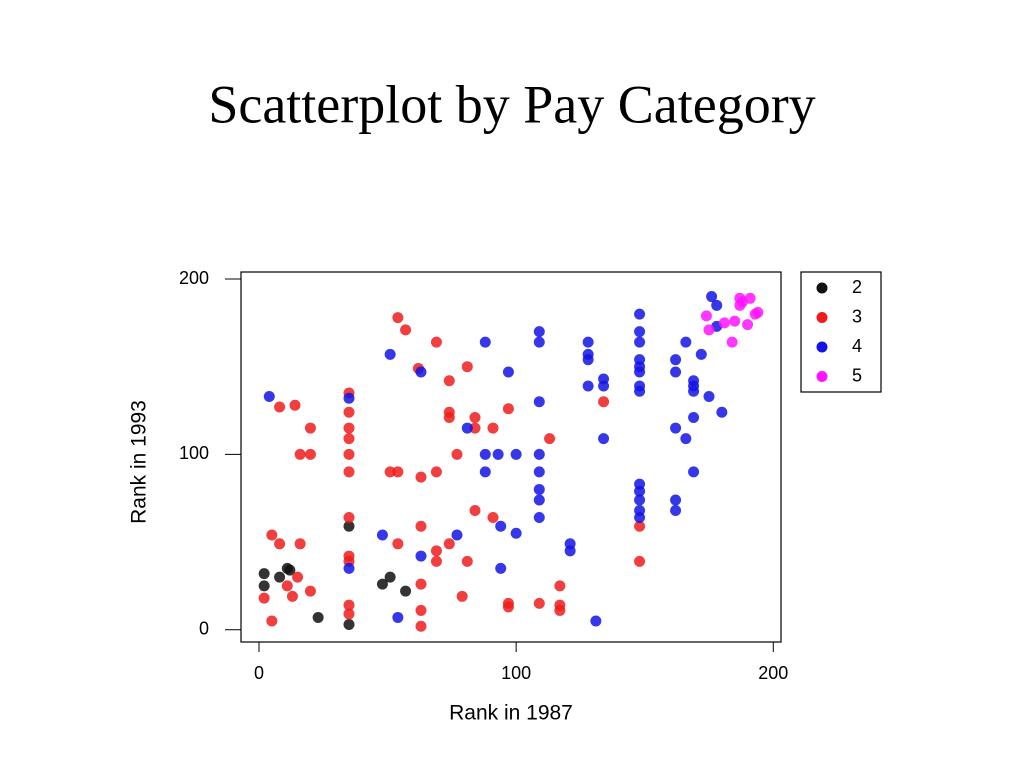  What do you see at coordinates (194, 278) in the screenshot?
I see `y-tick-label: 200` at bounding box center [194, 278].